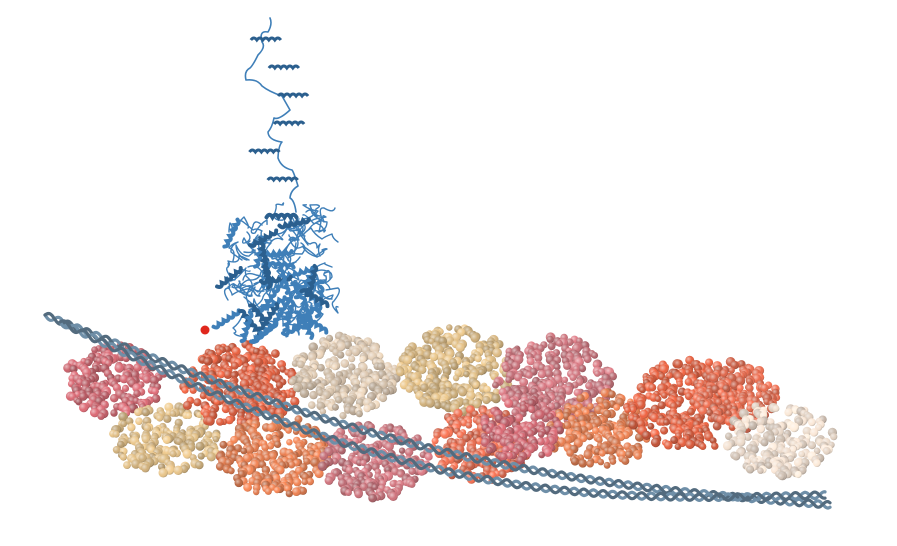 The height and width of the screenshot is (546, 897). Describe the element at coordinates (205, 330) in the screenshot. I see `red-marker-atom` at that location.